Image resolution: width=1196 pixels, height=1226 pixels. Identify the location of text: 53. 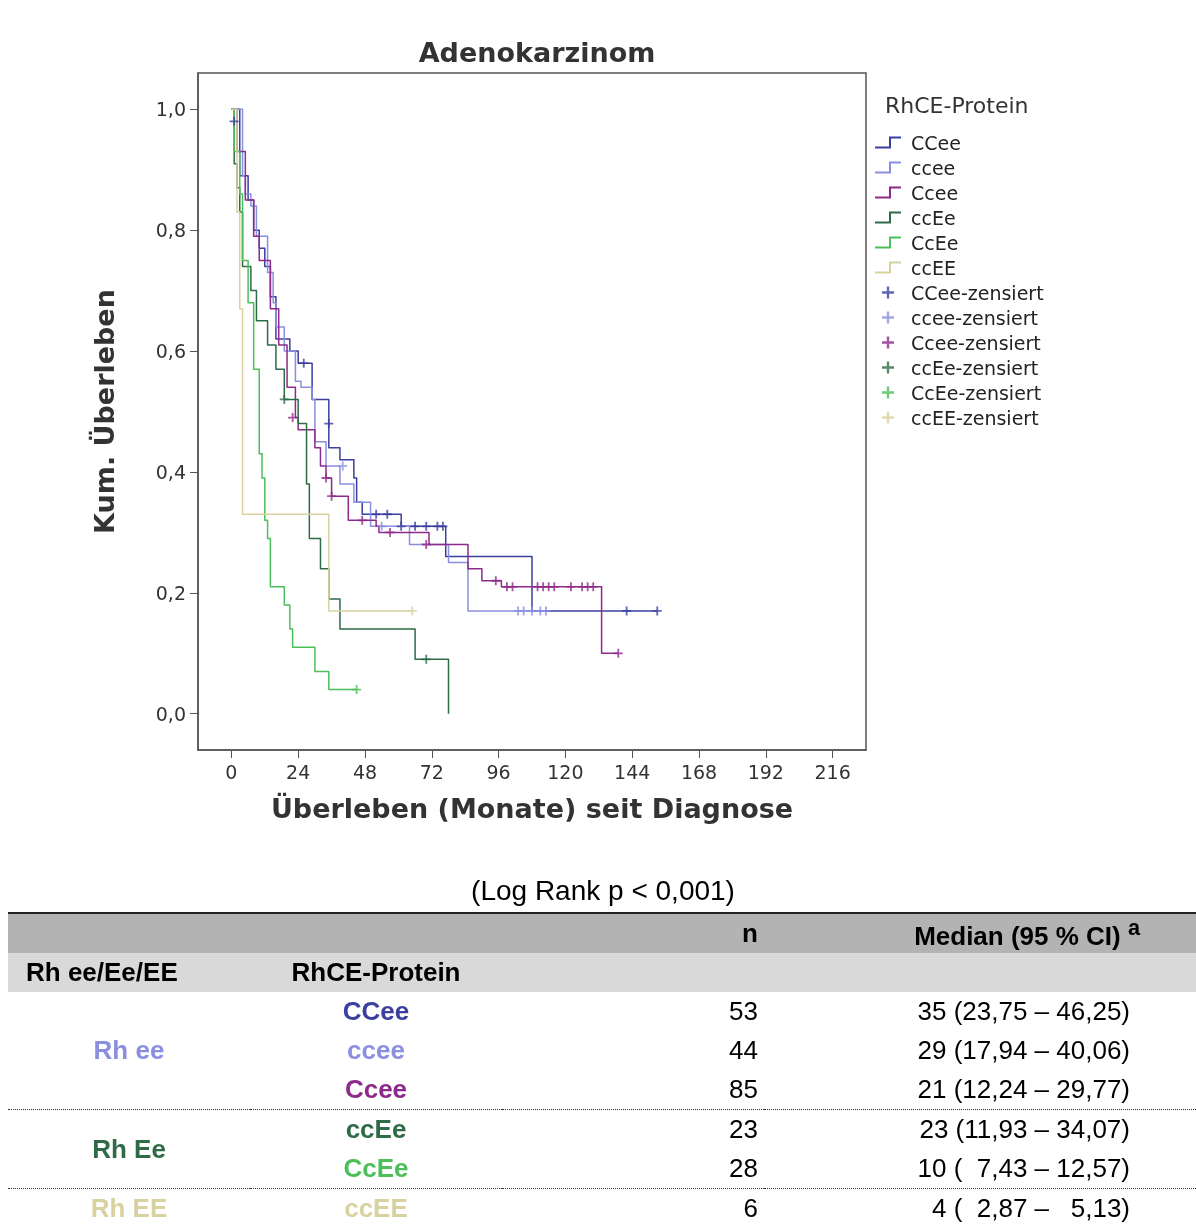
(743, 1011).